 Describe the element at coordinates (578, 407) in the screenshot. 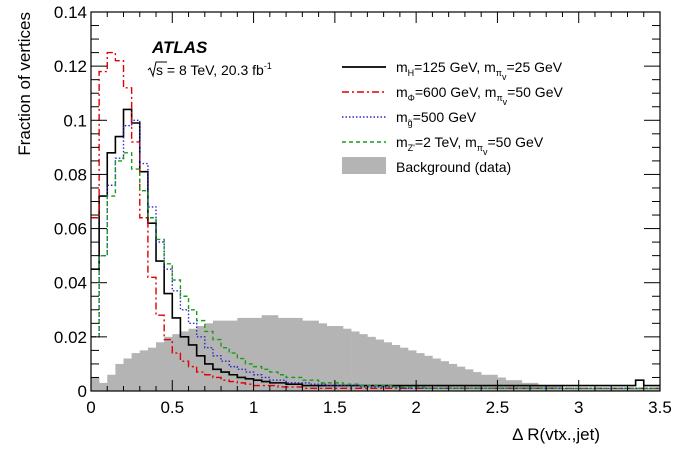

I see `x-tick-label: 3` at that location.